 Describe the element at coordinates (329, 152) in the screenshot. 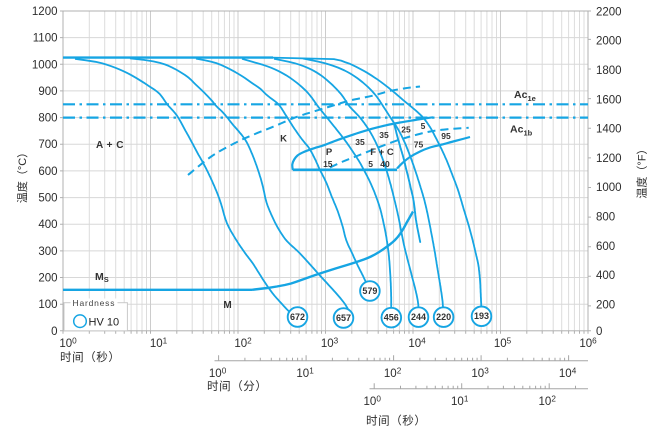

I see `svg-text: P` at that location.